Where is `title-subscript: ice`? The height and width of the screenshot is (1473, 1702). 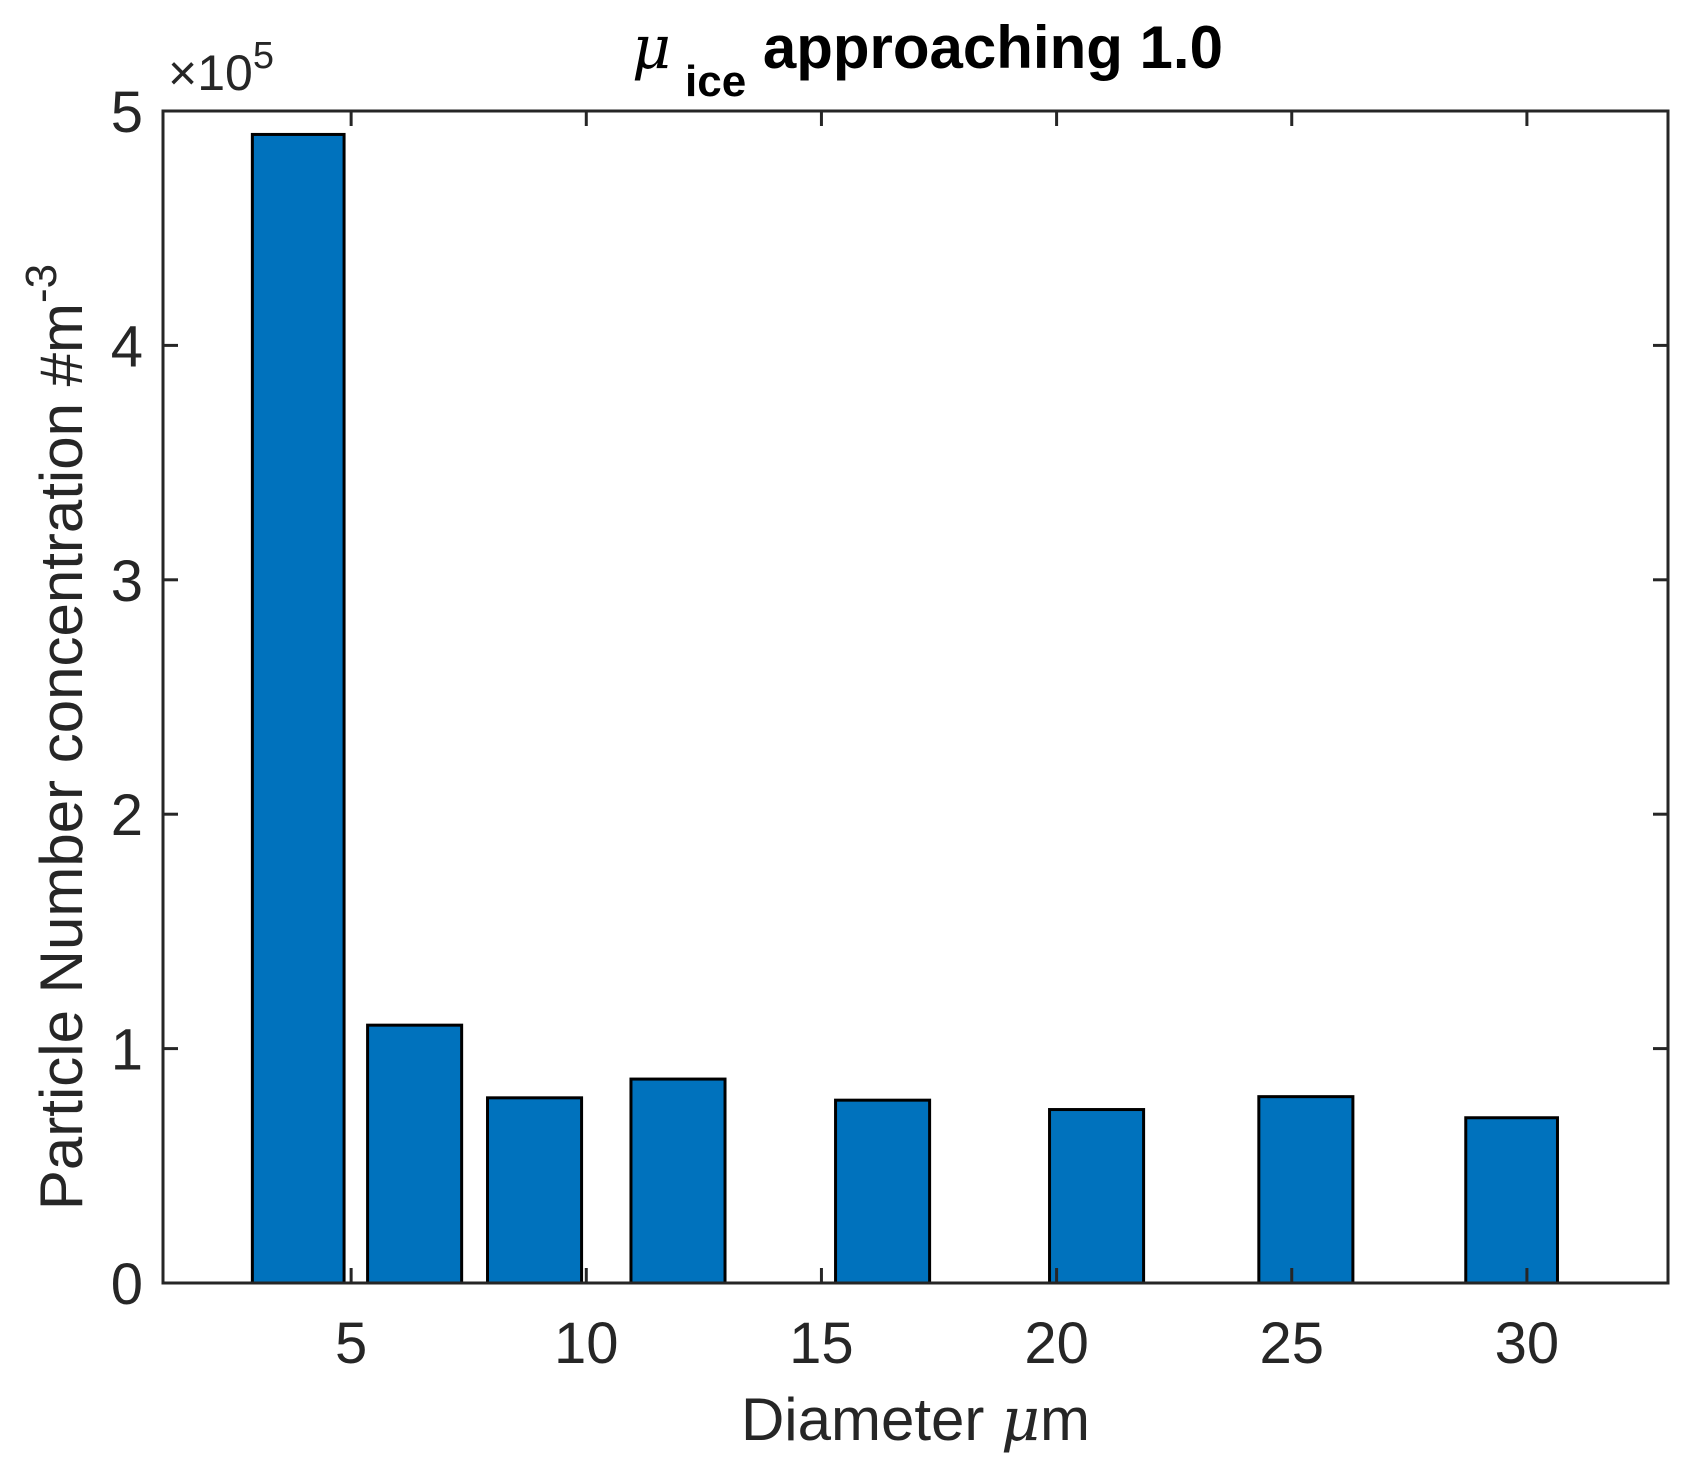 title-subscript: ice is located at coordinates (715, 81).